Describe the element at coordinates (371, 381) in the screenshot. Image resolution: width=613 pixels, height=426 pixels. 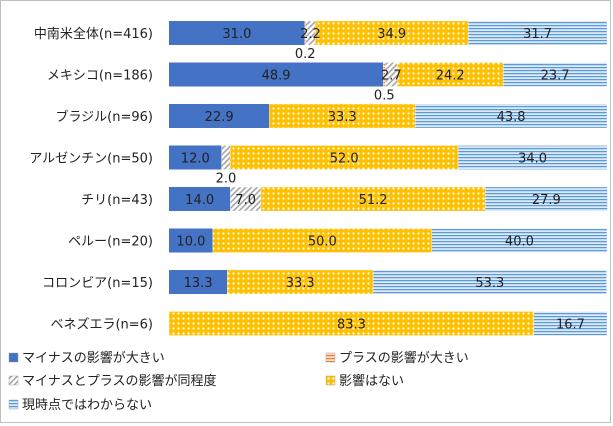
I see `legend-label: 影響はない` at that location.